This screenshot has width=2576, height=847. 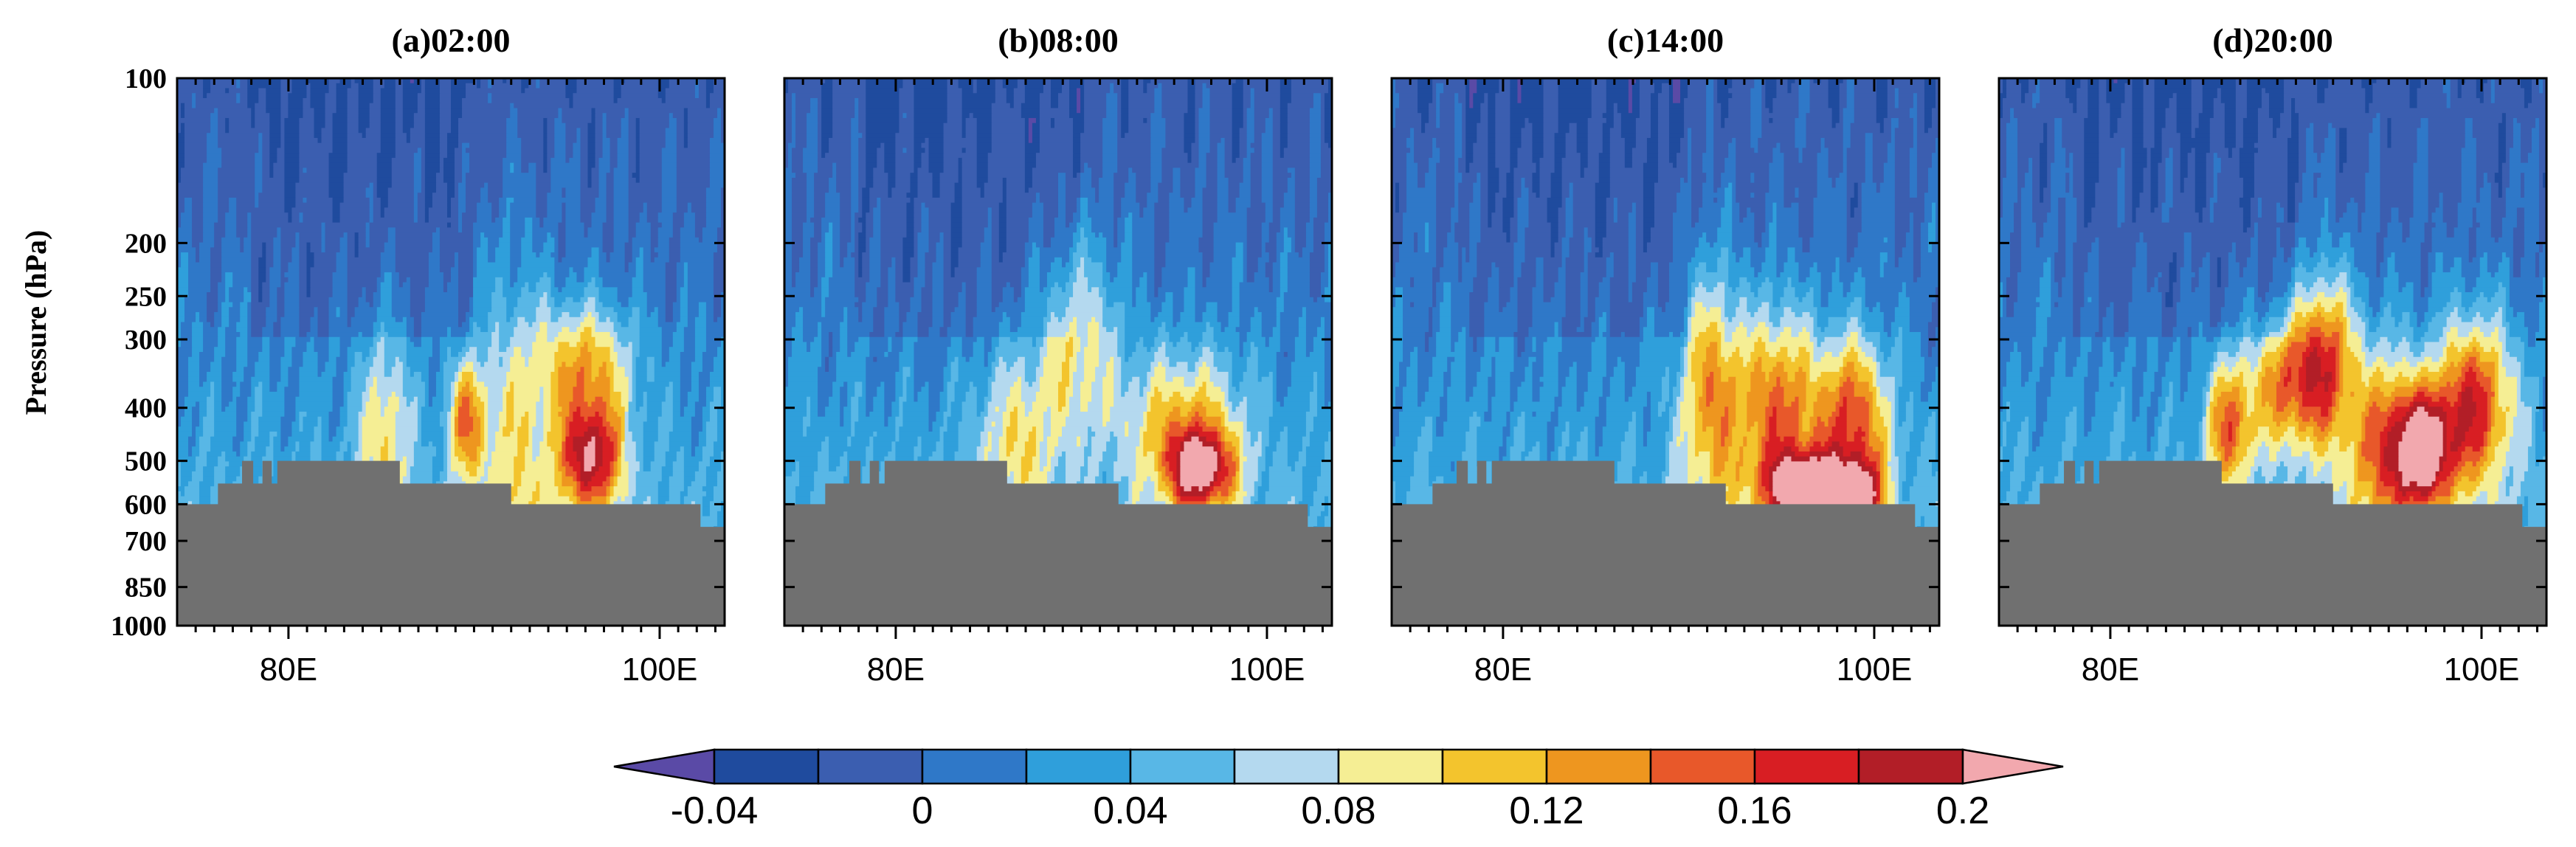 I want to click on colorbar-tick-label: 0.16, so click(x=1755, y=810).